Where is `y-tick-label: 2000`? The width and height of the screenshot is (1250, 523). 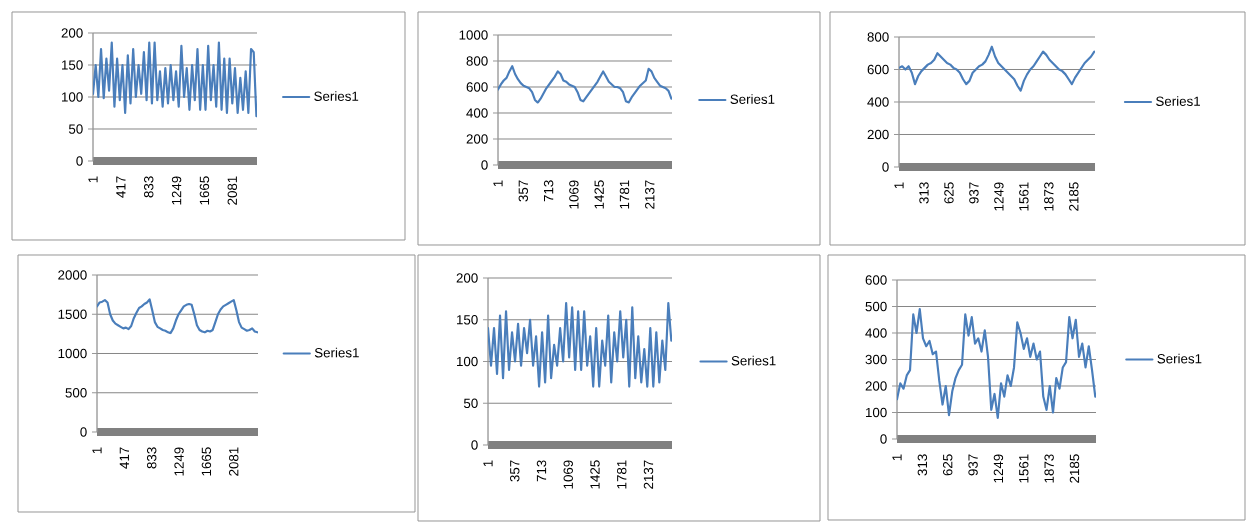 y-tick-label: 2000 is located at coordinates (72, 275).